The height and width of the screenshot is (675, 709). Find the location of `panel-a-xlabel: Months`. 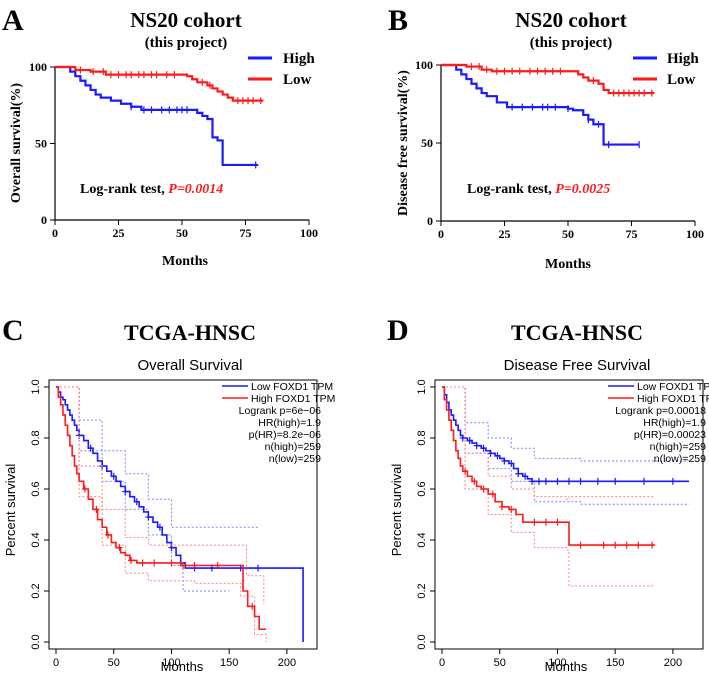

panel-a-xlabel: Months is located at coordinates (185, 261).